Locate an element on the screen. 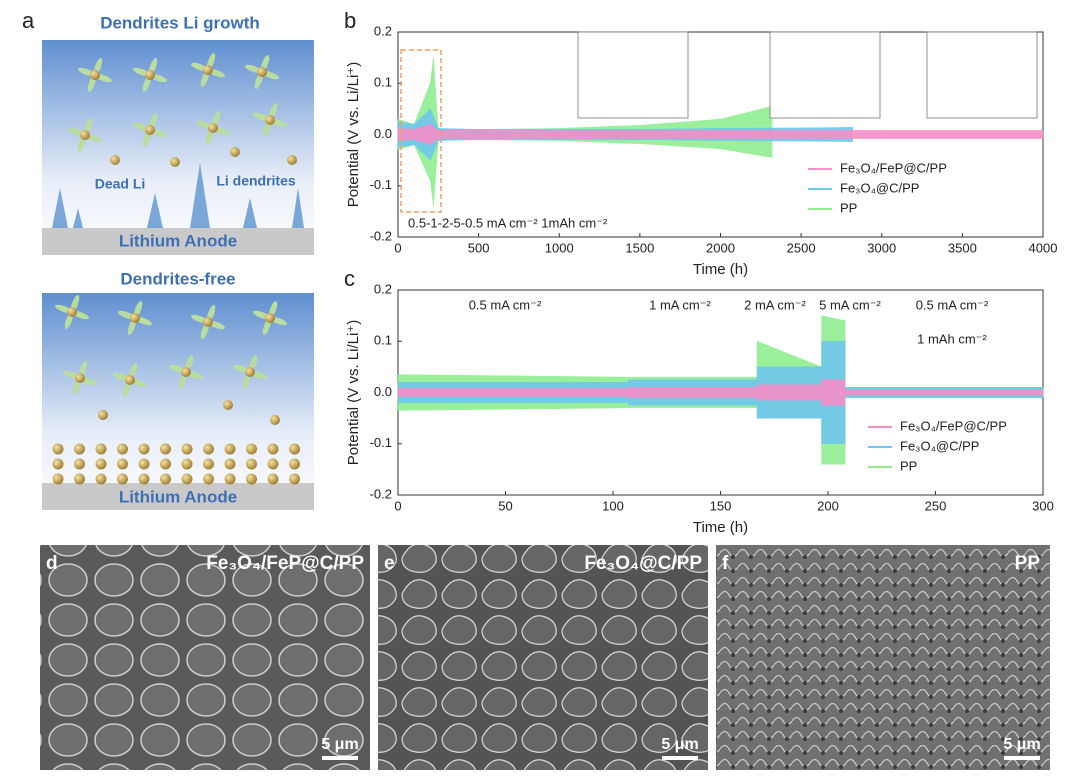 The width and height of the screenshot is (1080, 781). x-tick-label: 150 is located at coordinates (721, 505).